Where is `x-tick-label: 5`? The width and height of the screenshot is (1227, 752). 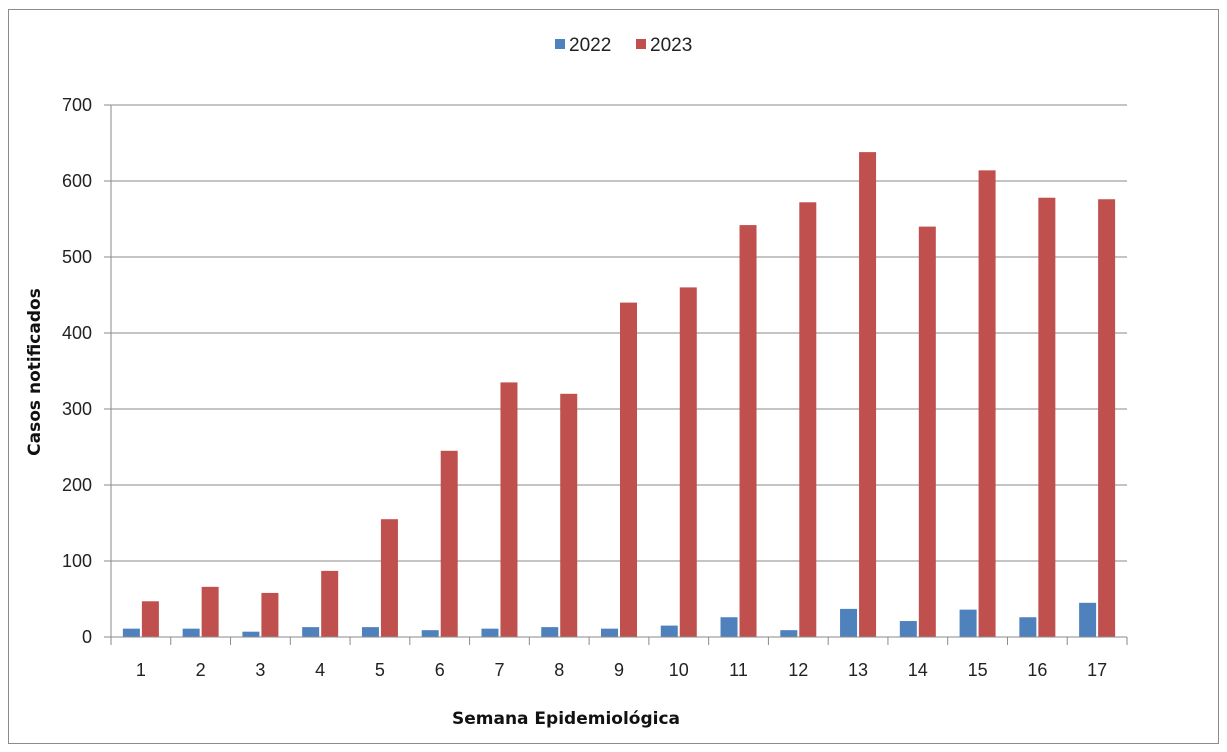
x-tick-label: 5 is located at coordinates (380, 670).